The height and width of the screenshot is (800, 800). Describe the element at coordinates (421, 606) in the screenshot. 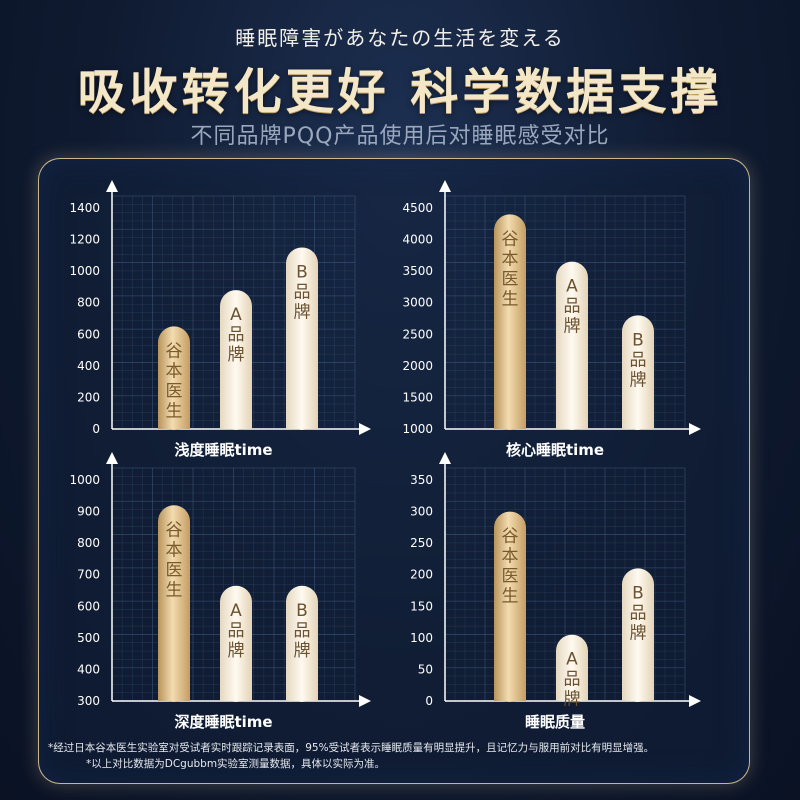

I see `y-tick-label: 150` at that location.